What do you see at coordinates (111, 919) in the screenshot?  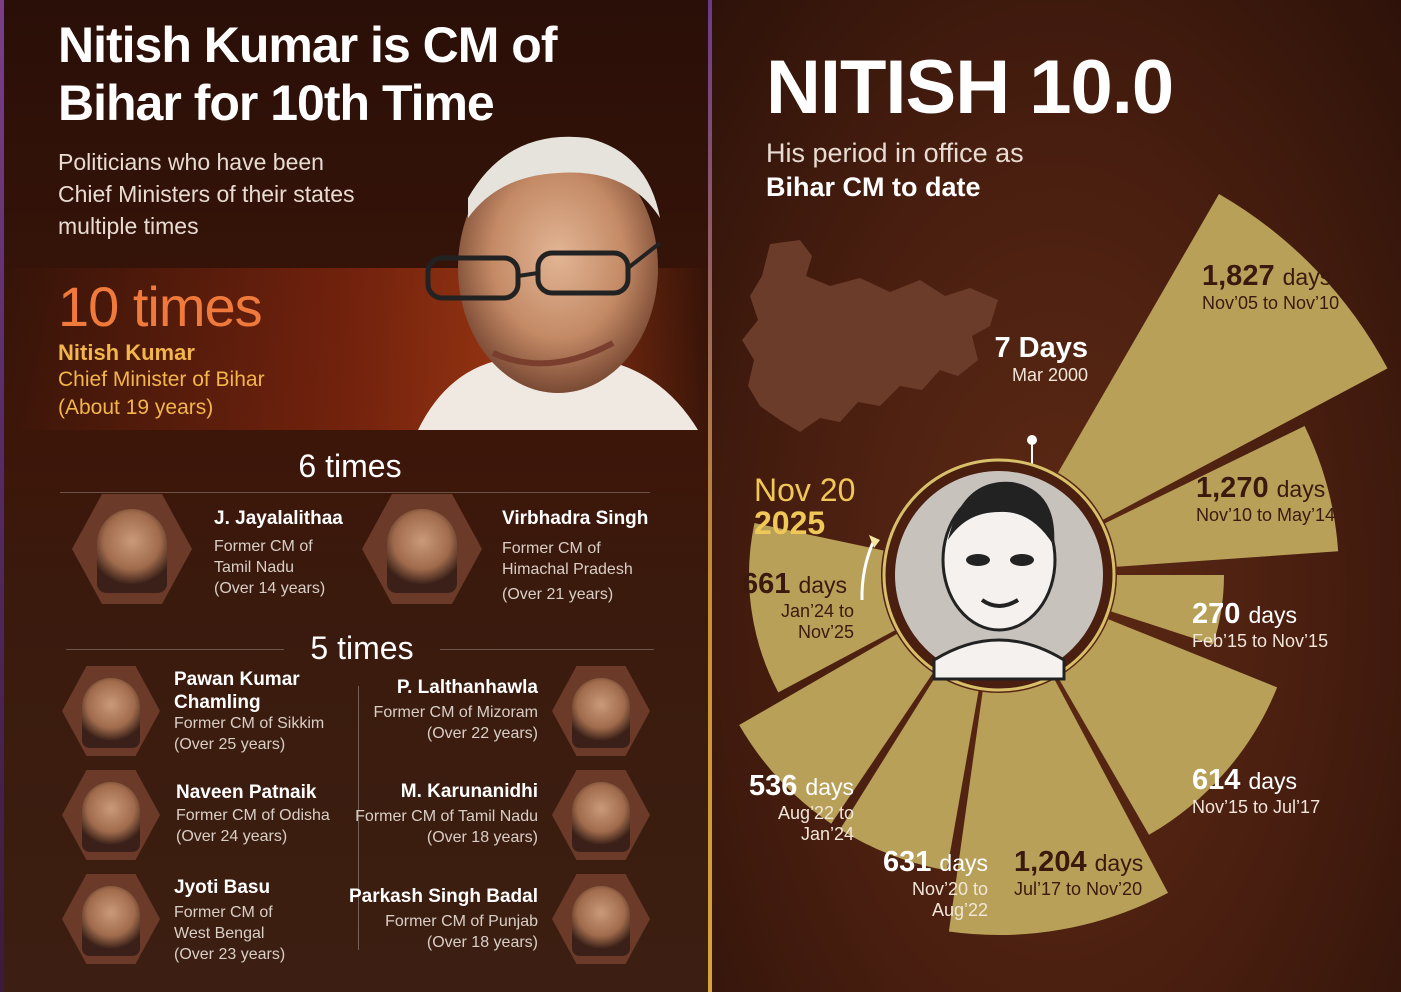 I see `jyoti-basu-photo` at bounding box center [111, 919].